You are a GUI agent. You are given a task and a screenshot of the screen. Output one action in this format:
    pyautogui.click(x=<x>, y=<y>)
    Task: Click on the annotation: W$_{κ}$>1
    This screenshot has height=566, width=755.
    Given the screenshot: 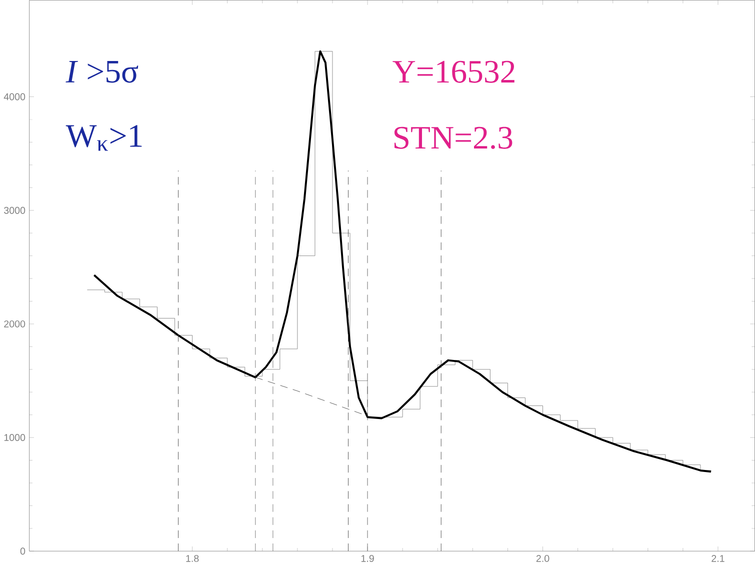 What is the action you would take?
    pyautogui.click(x=104, y=138)
    